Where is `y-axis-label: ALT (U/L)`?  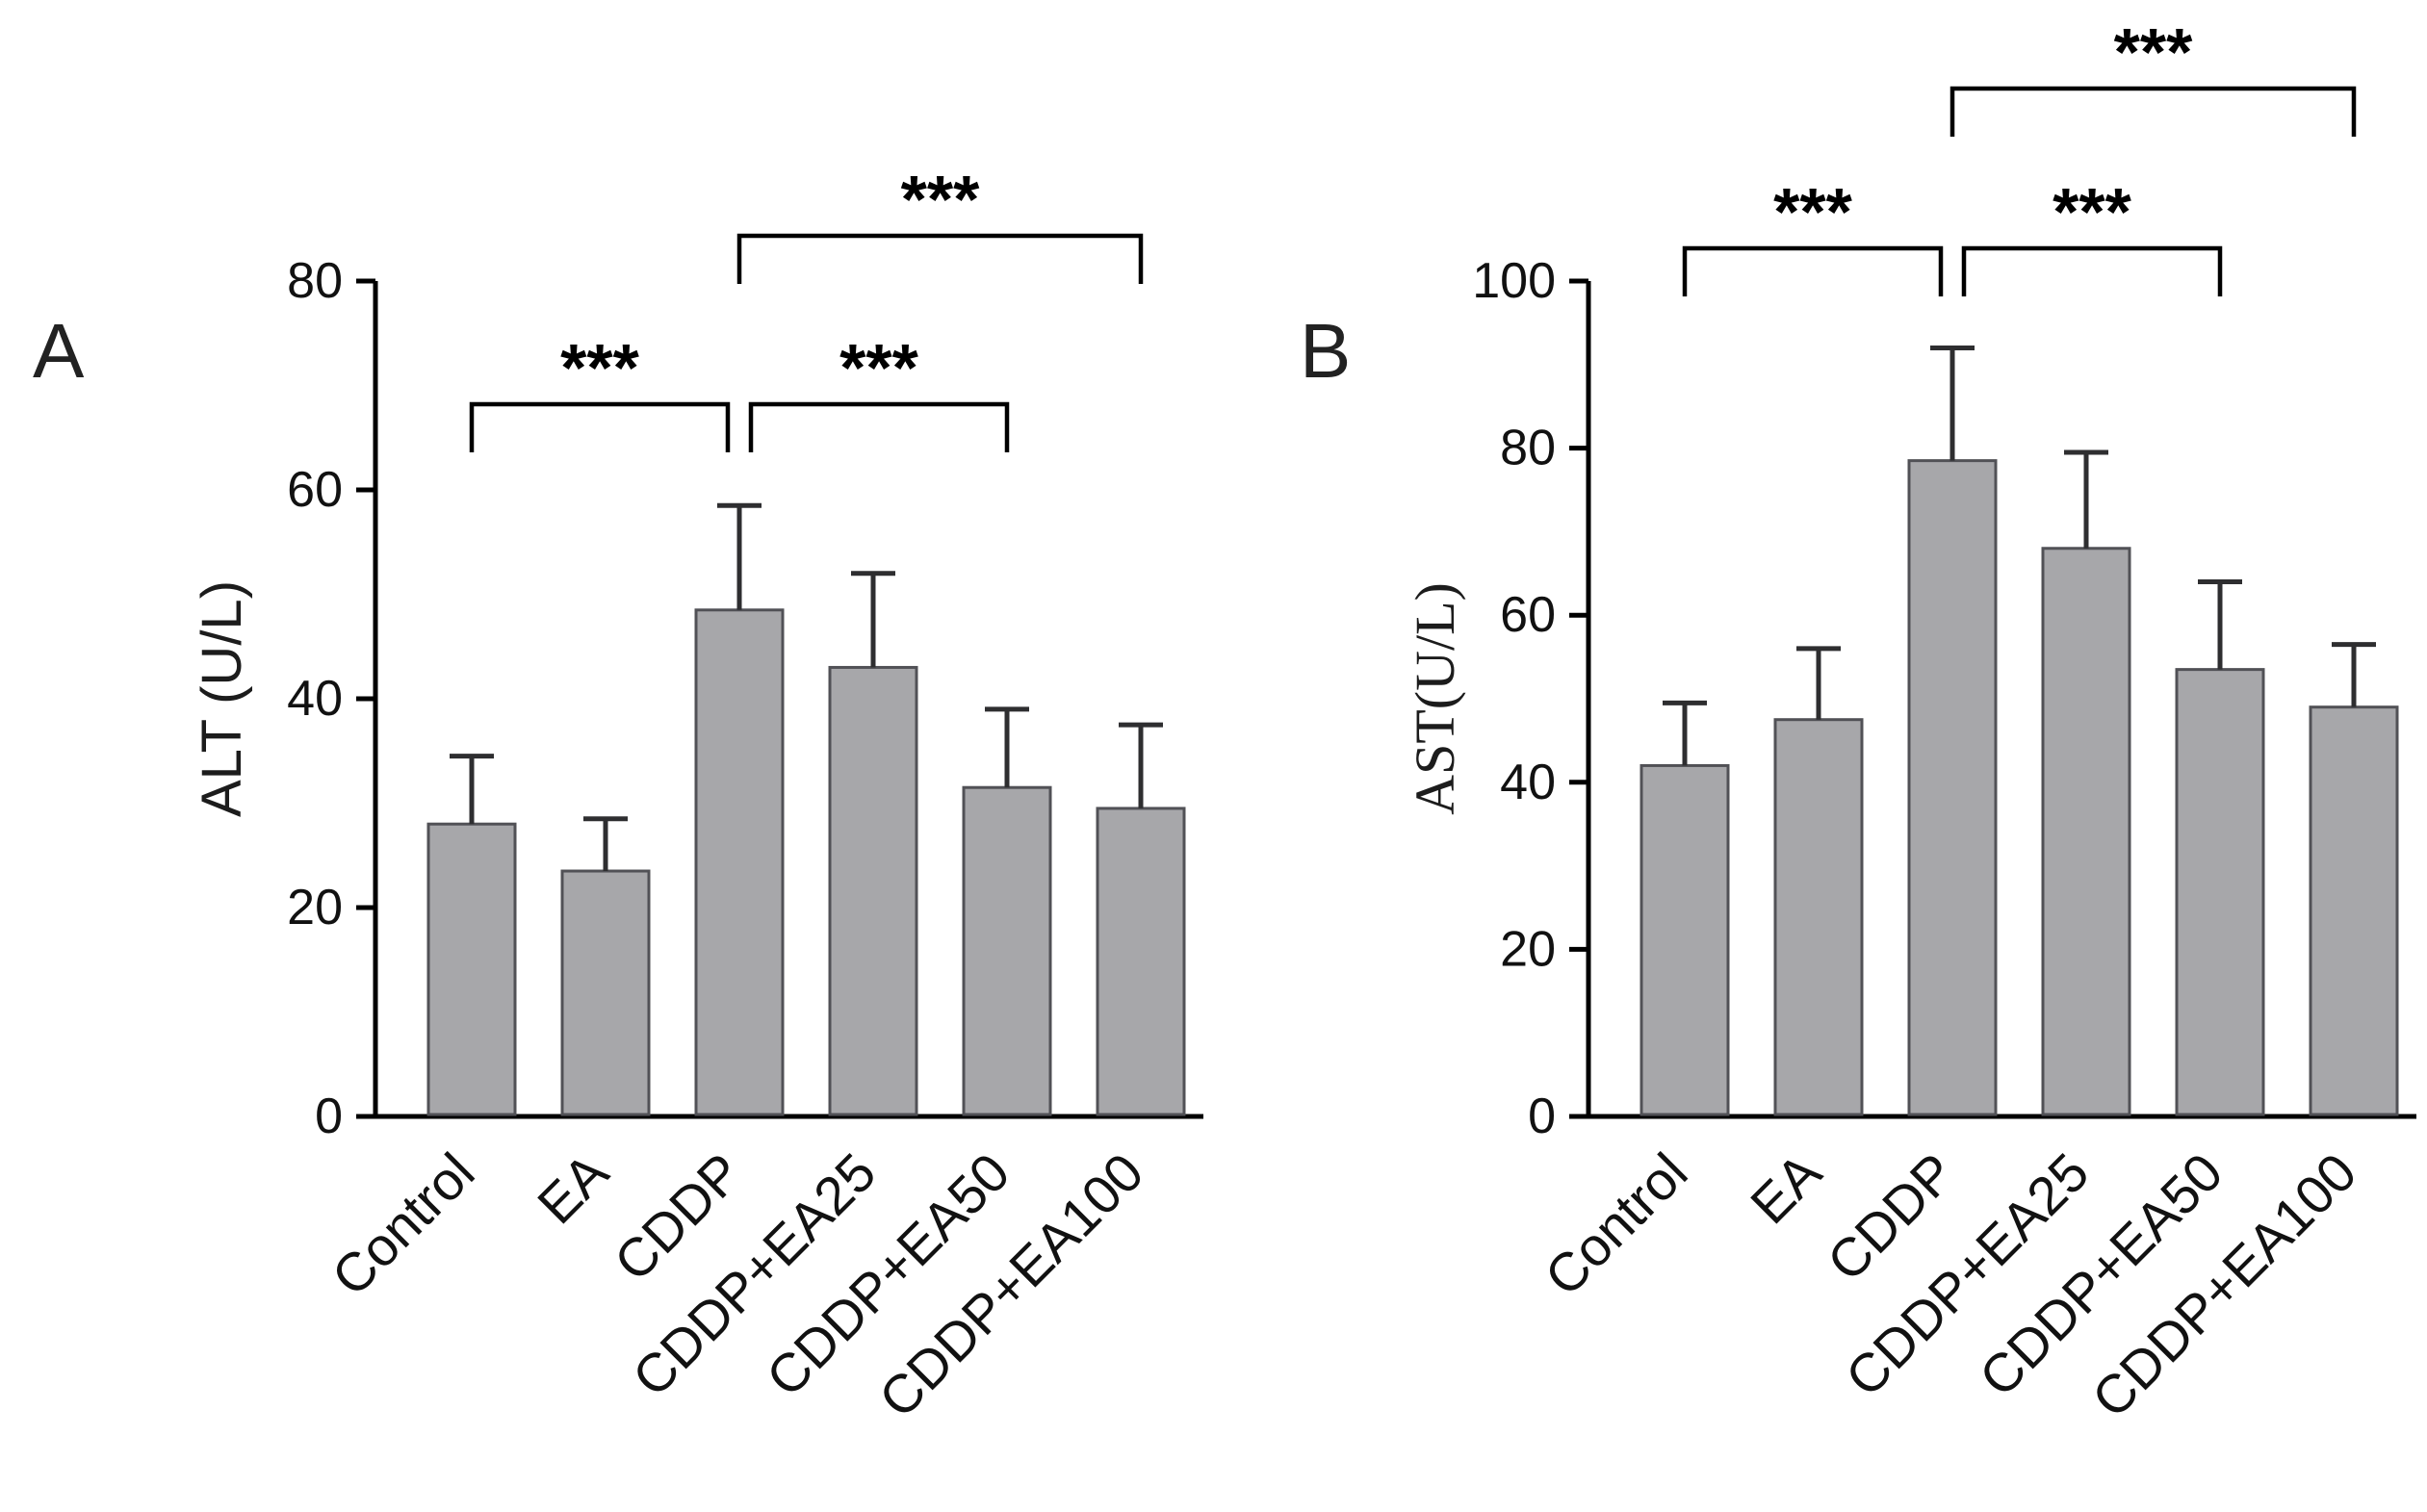 y-axis-label: ALT (U/L) is located at coordinates (222, 698).